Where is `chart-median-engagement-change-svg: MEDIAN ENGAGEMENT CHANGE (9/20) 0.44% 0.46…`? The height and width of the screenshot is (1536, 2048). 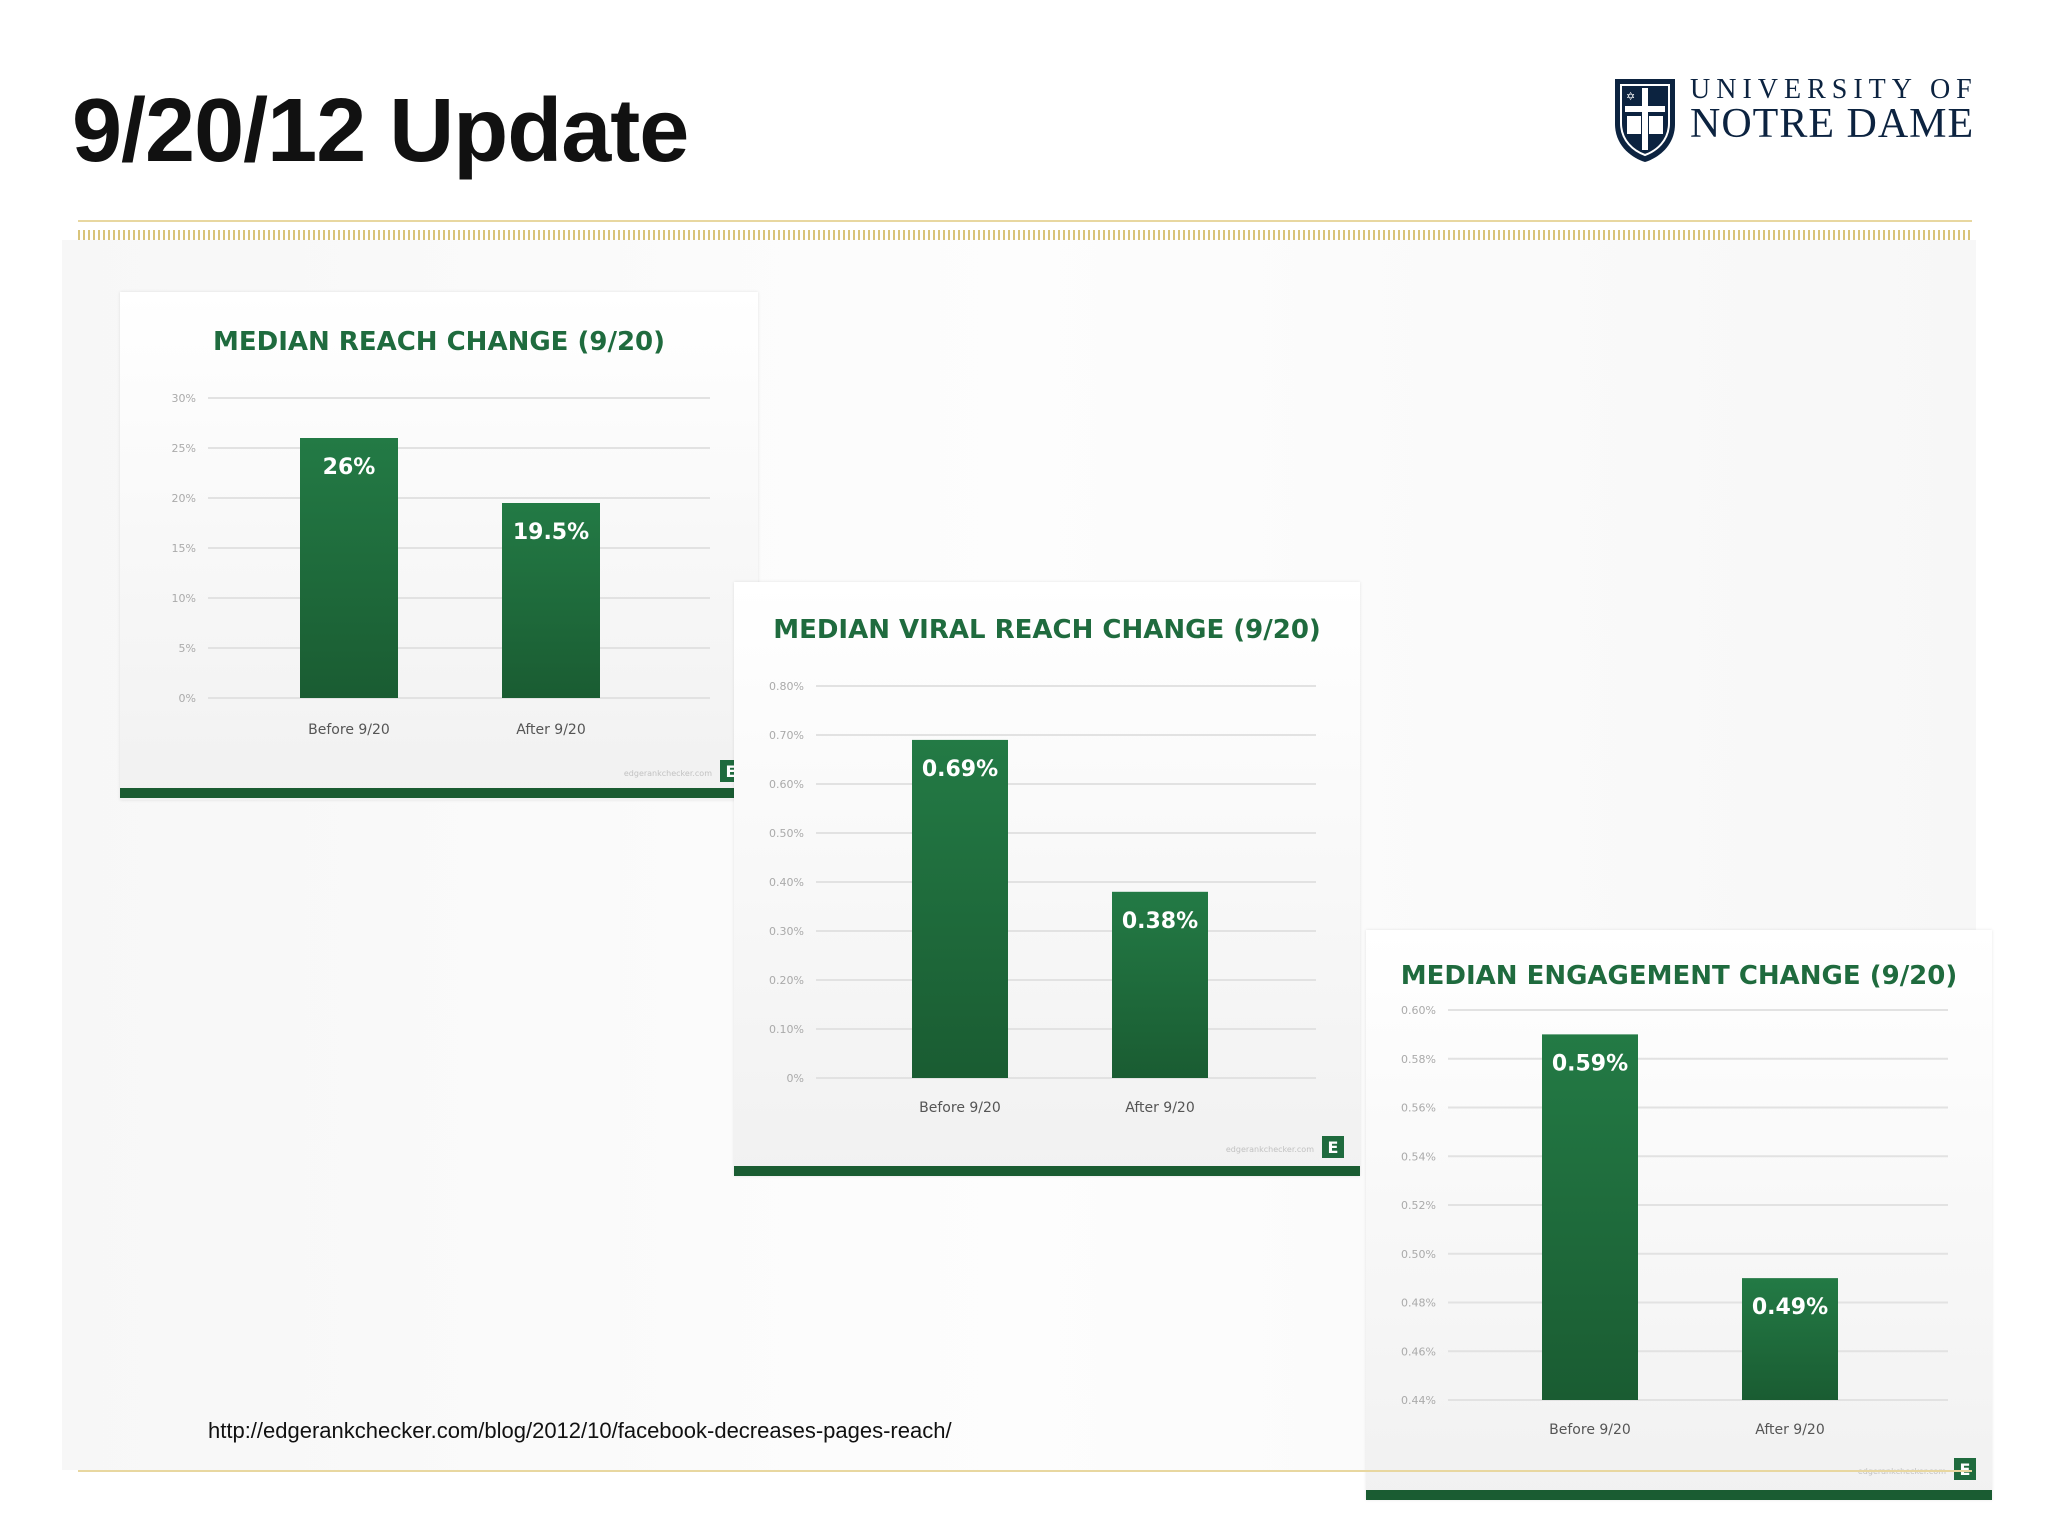 chart-median-engagement-change-svg: MEDIAN ENGAGEMENT CHANGE (9/20) 0.44% 0.46… is located at coordinates (1679, 1215).